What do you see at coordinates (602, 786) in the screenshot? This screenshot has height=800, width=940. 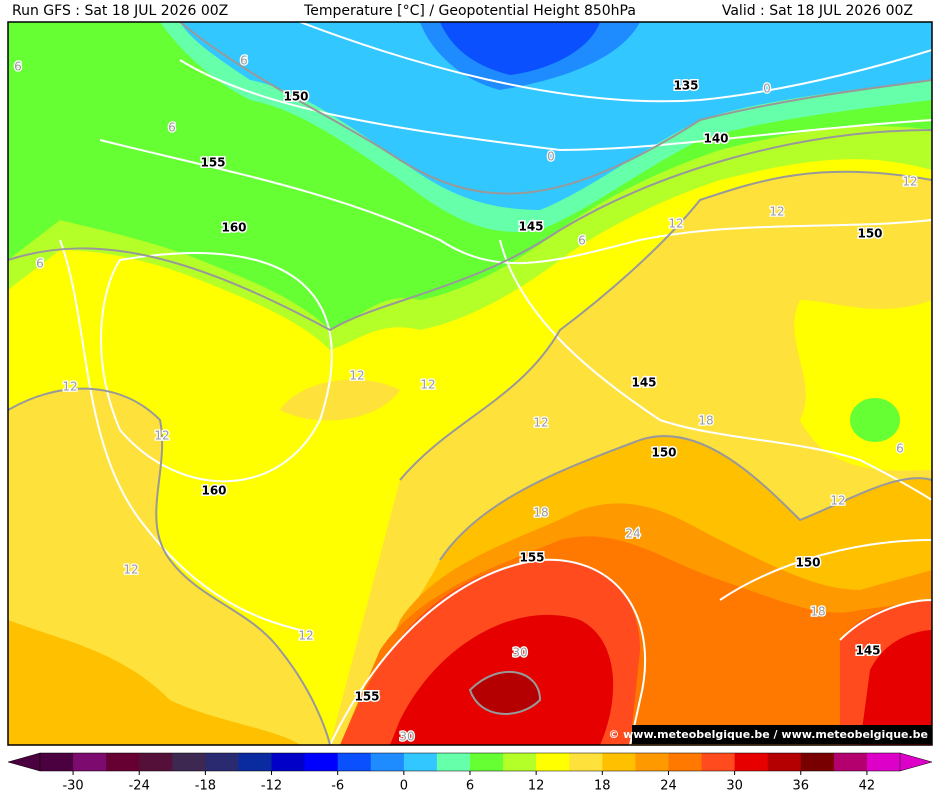 I see `colorbar-tick-label: 18` at bounding box center [602, 786].